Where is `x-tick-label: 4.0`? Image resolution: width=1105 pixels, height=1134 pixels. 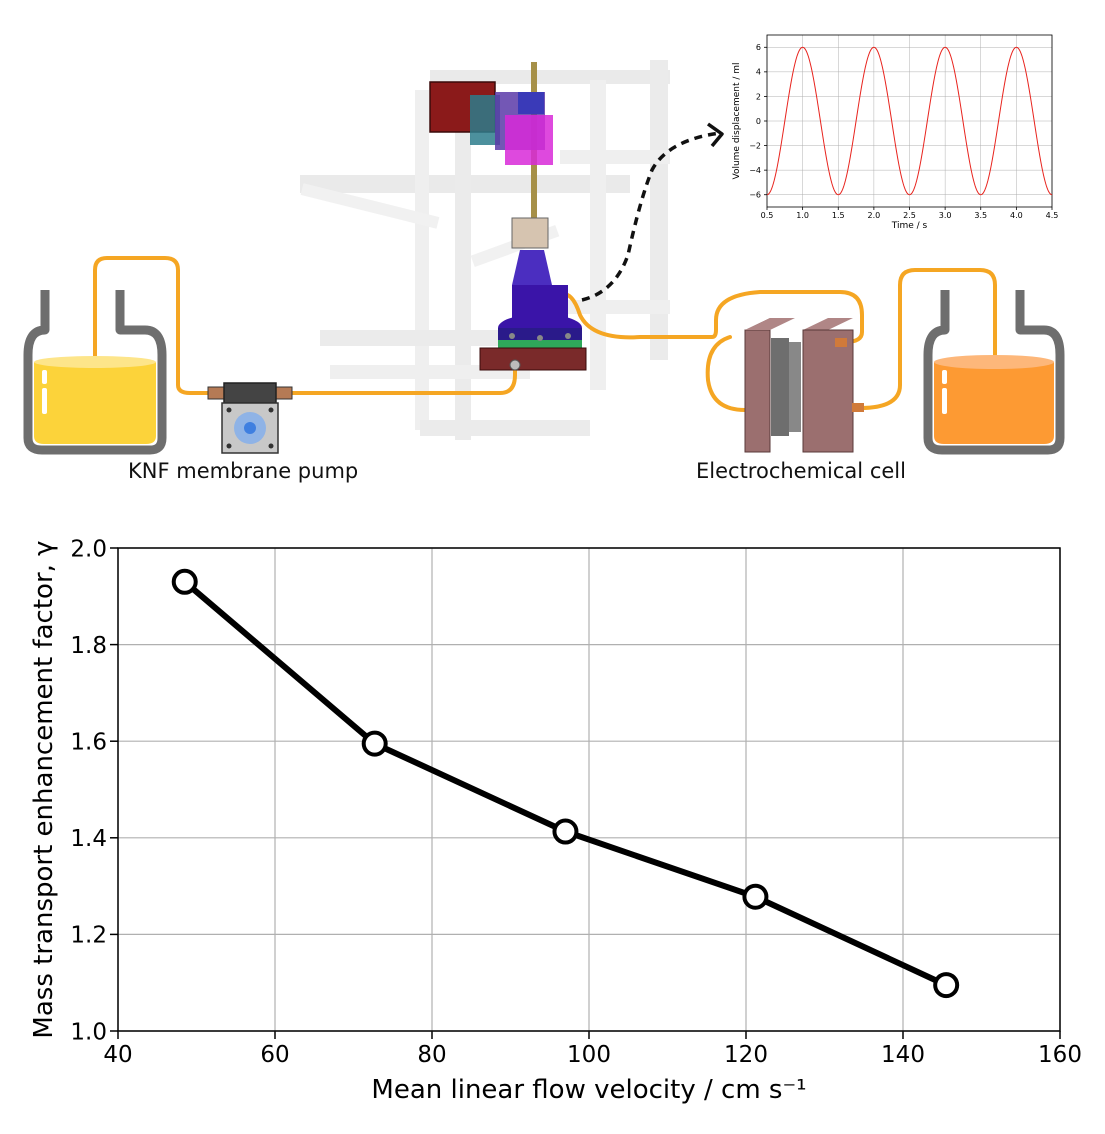
x-tick-label: 4.0 is located at coordinates (1016, 215).